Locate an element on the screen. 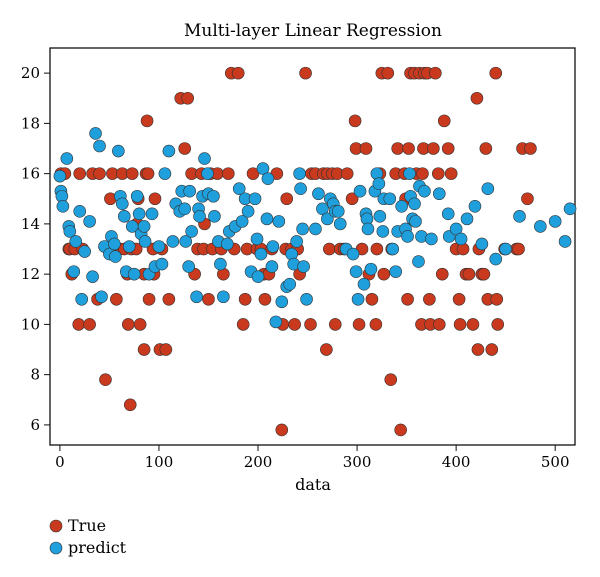  x-tick-label: 300 is located at coordinates (357, 462).